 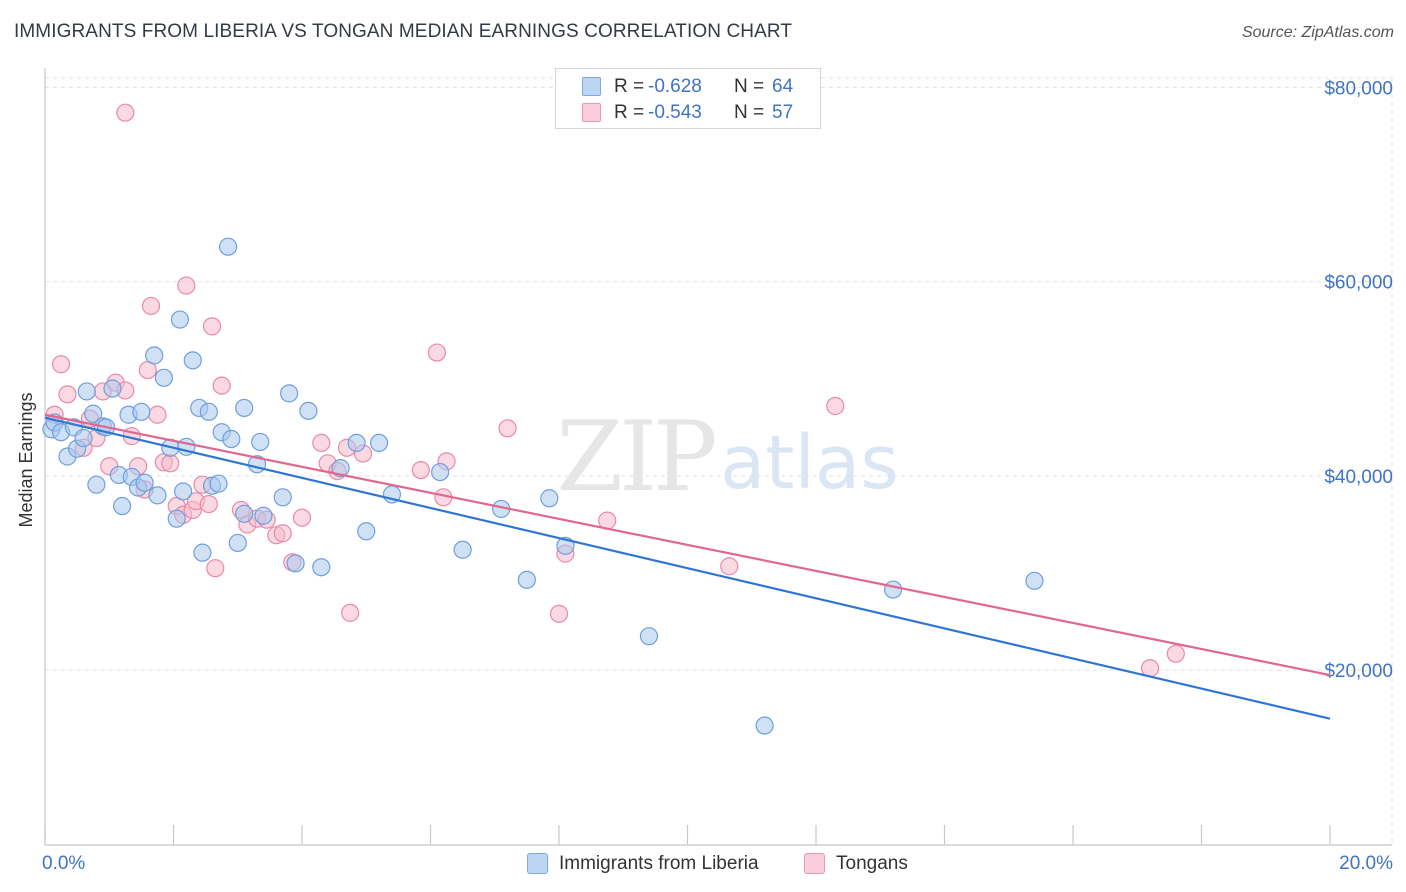 I want to click on watermark-zip: ZIP, so click(x=635, y=457).